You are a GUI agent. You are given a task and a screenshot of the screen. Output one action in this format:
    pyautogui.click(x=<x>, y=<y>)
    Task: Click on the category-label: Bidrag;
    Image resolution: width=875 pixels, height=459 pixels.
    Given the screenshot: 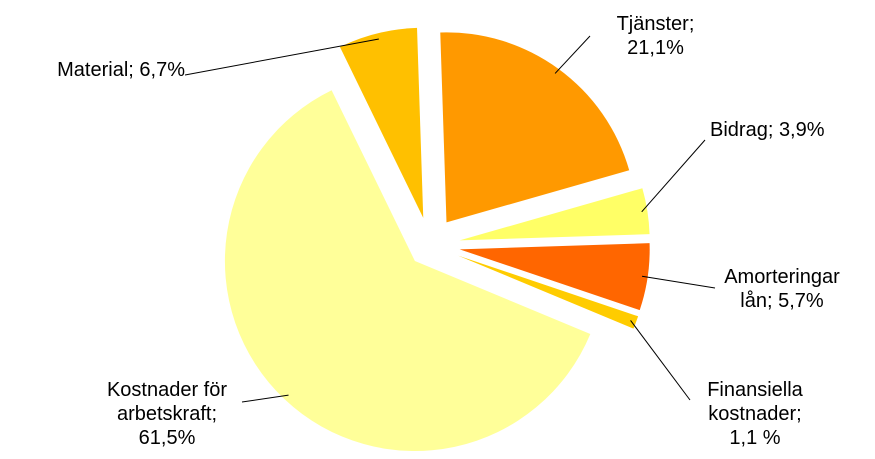 What is the action you would take?
    pyautogui.click(x=742, y=130)
    